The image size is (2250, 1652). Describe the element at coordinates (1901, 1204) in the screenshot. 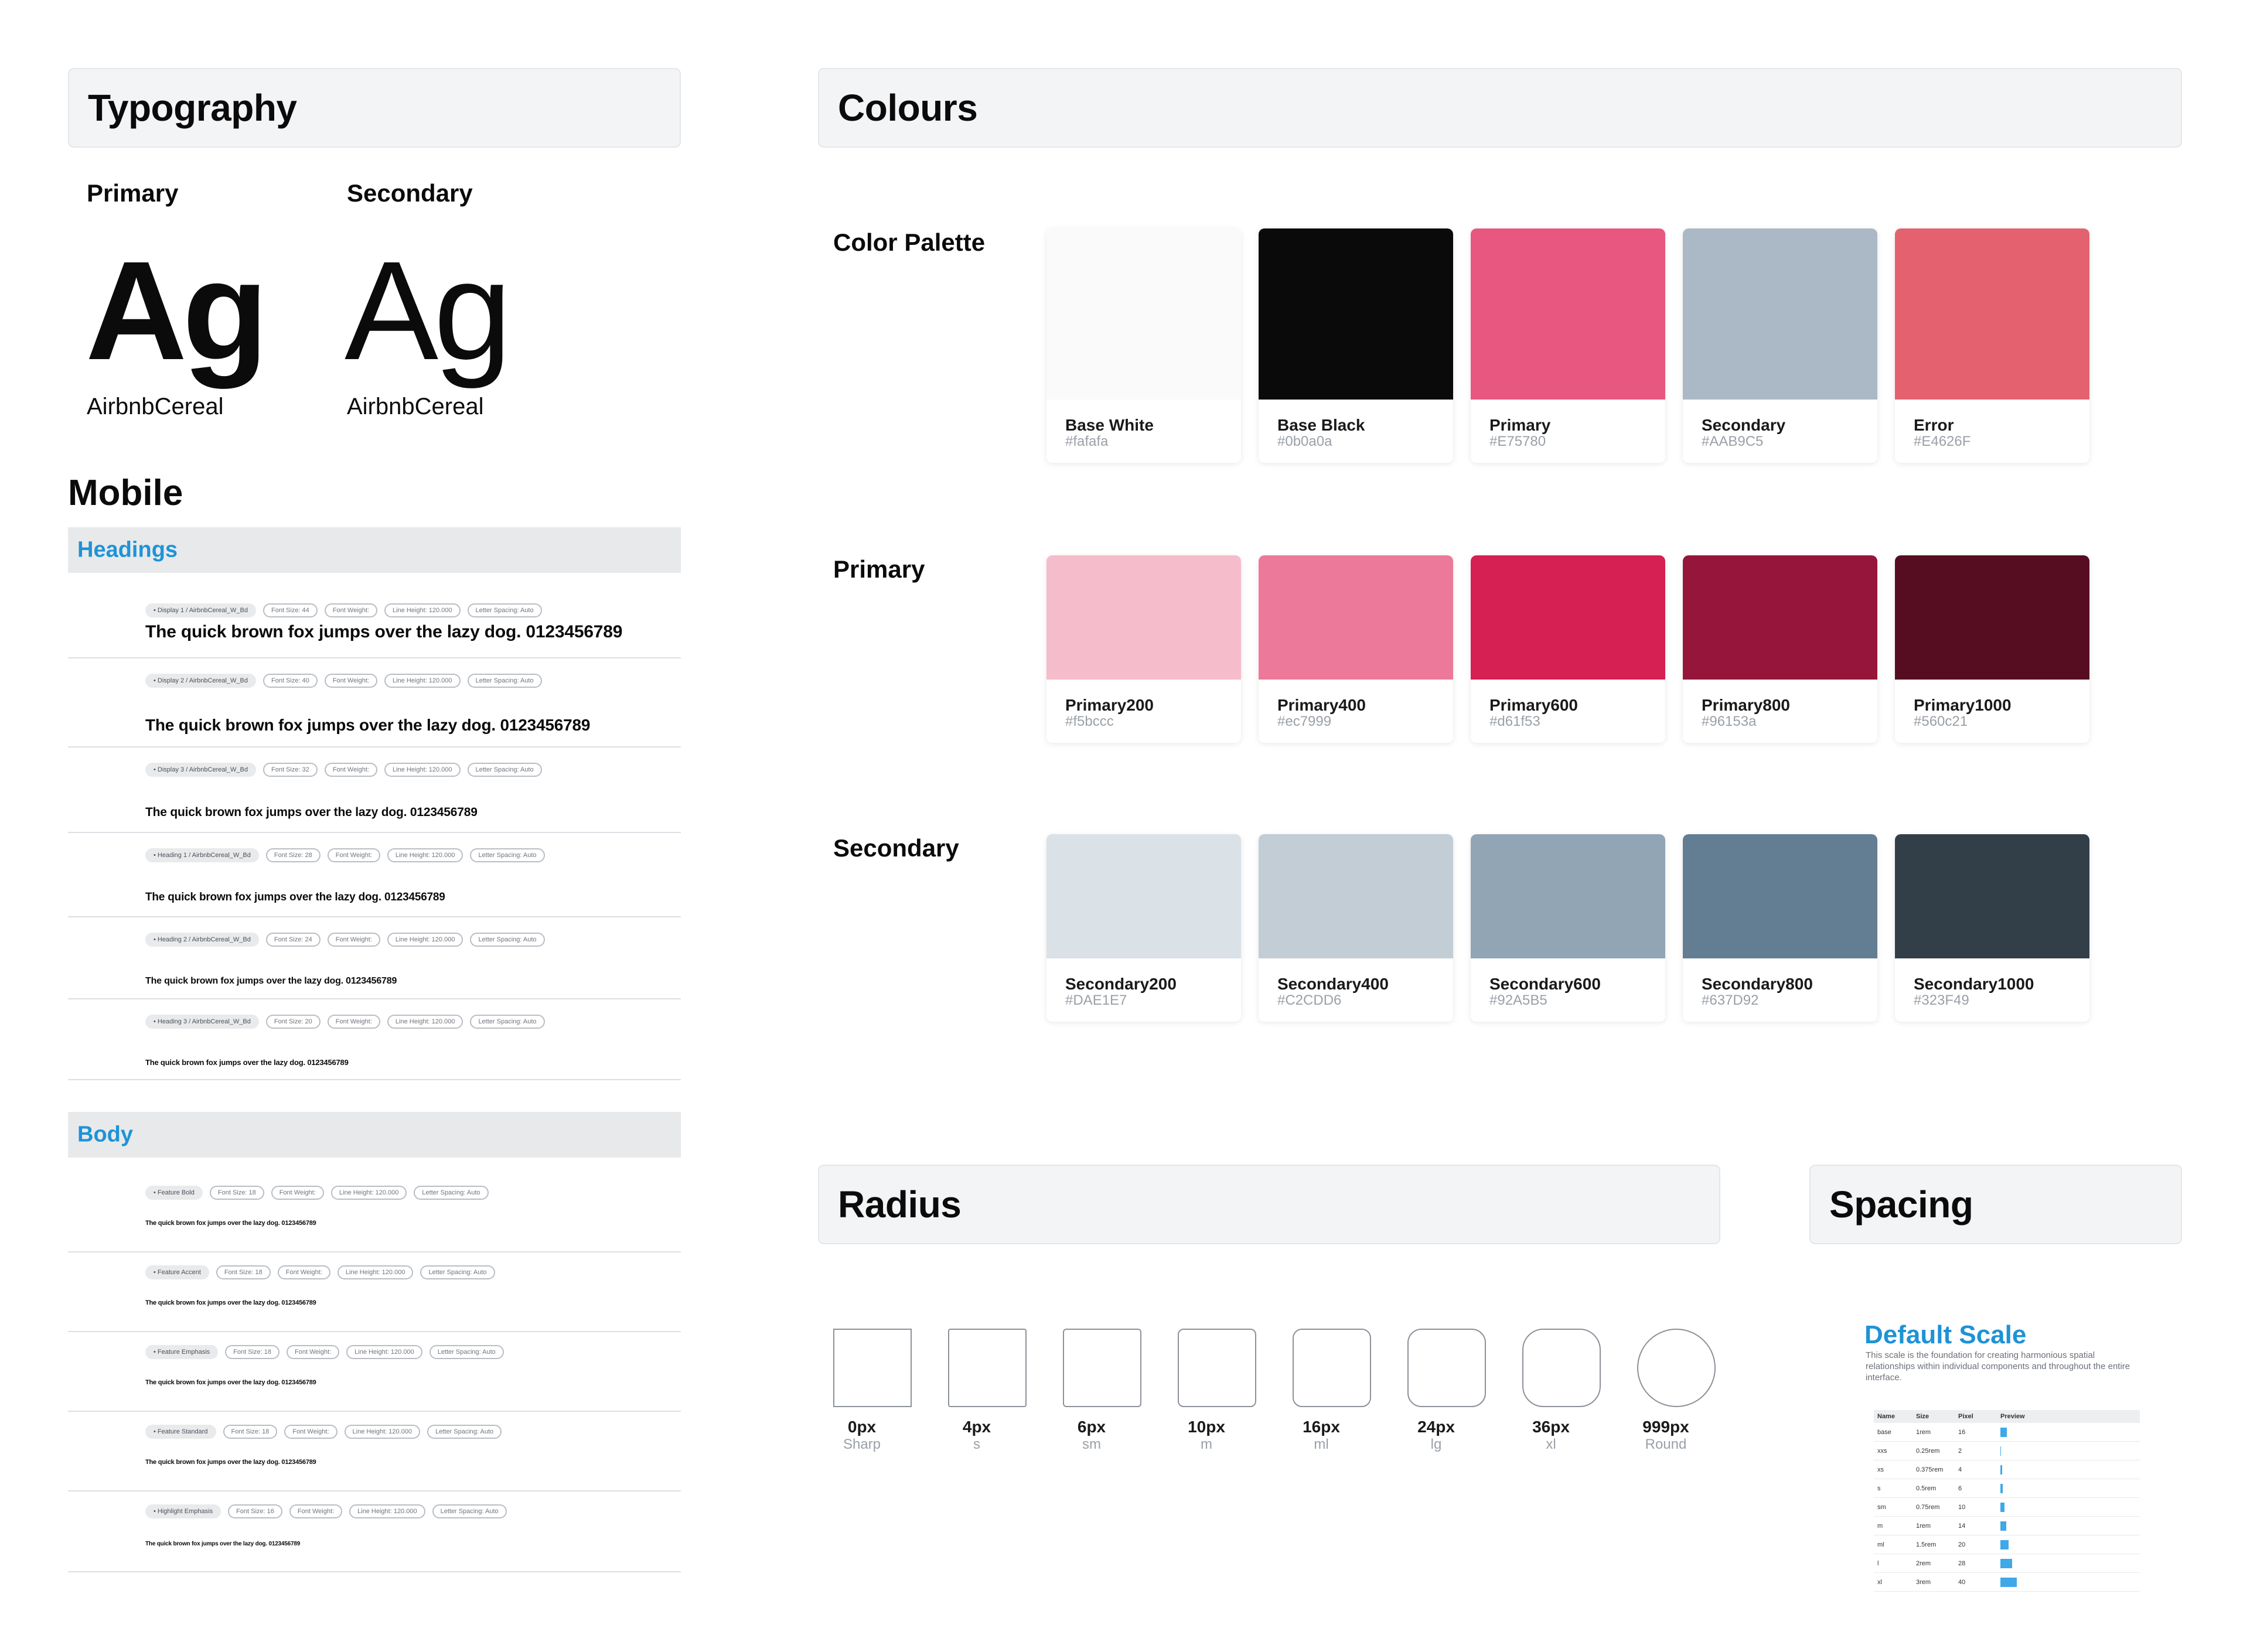

I see `spacing-title: Spacing` at that location.